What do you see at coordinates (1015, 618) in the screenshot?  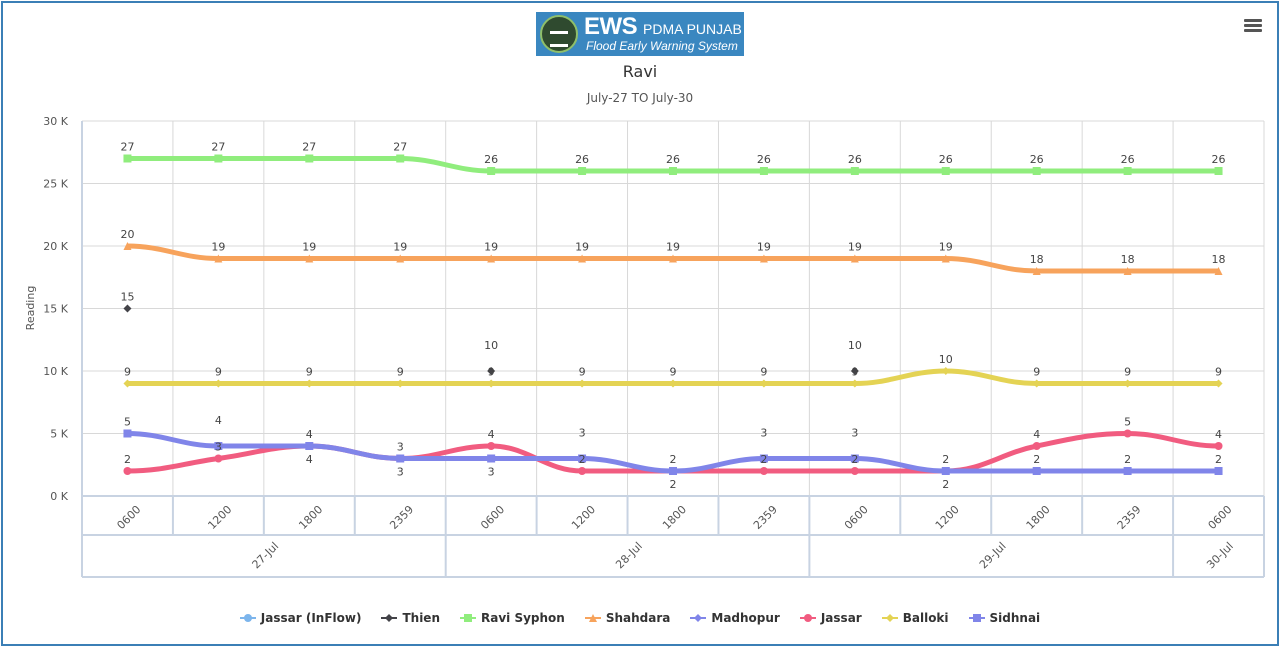 I see `legend-label: Sidhnai` at bounding box center [1015, 618].